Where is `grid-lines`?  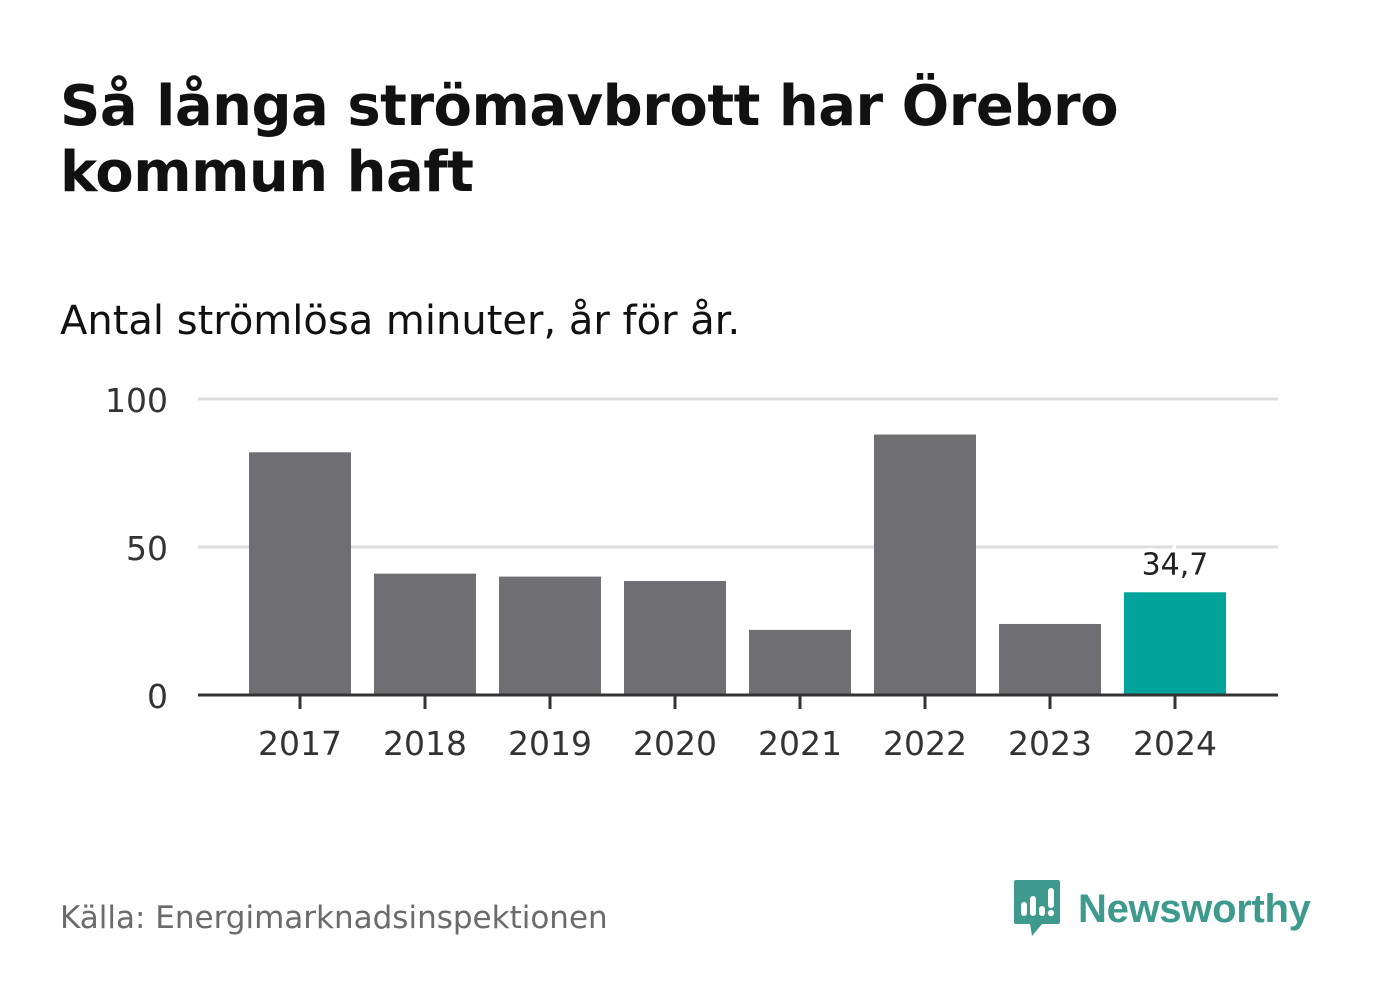
grid-lines is located at coordinates (738, 473).